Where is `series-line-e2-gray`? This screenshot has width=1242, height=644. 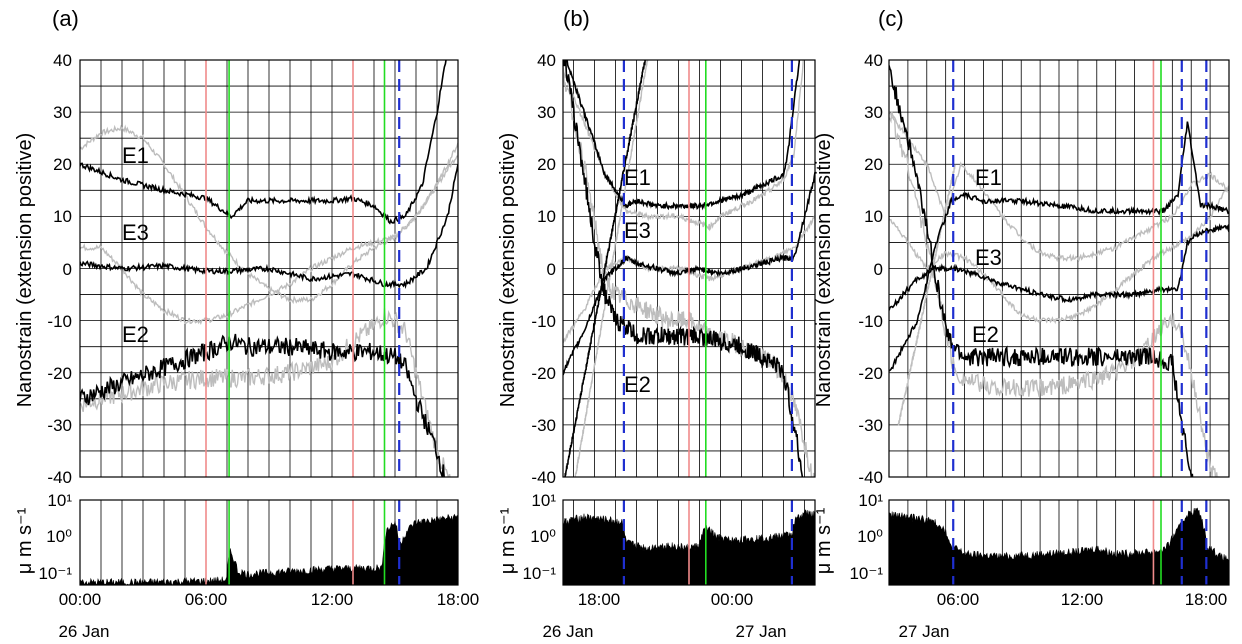
series-line-e2-gray is located at coordinates (265, 392).